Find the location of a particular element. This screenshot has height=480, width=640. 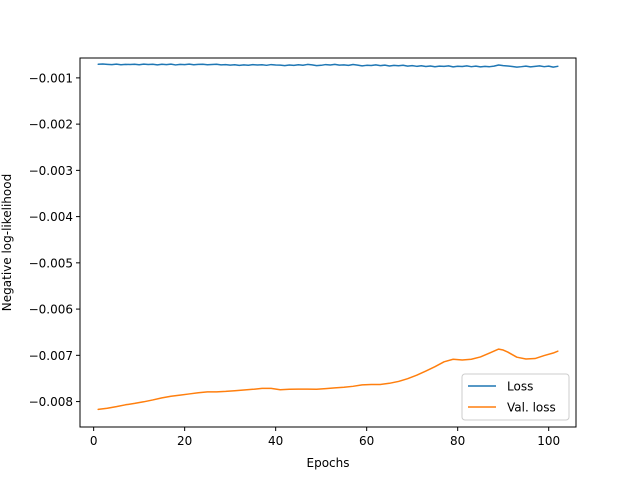

x-tick-label: 60 is located at coordinates (366, 441).